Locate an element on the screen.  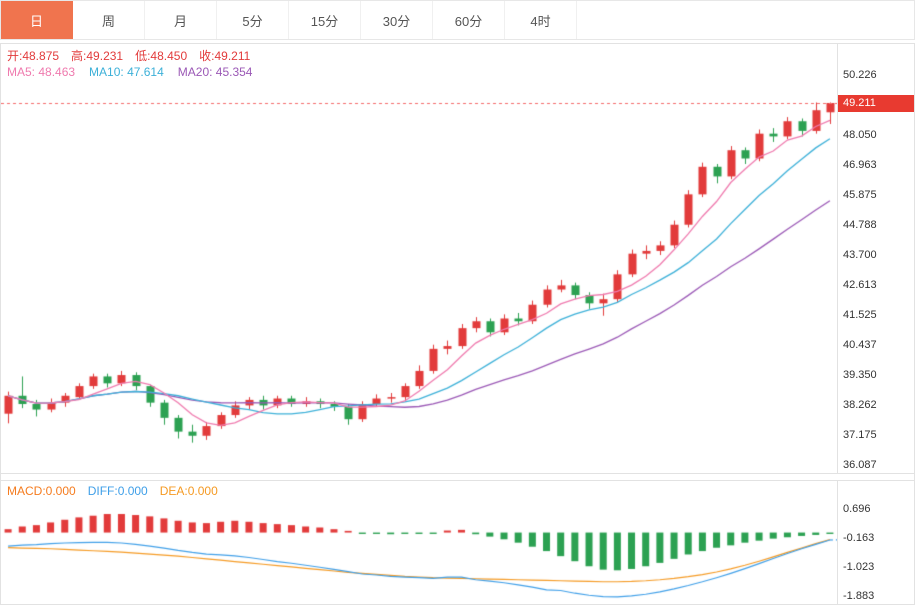
axis-tick: 41.525 is located at coordinates (860, 315).